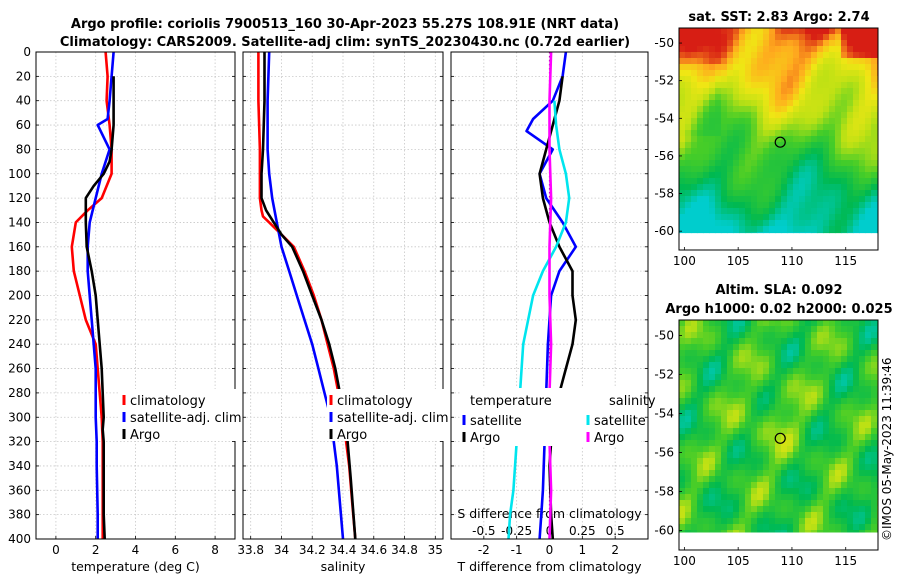 The width and height of the screenshot is (900, 580). I want to click on y-tick-label: 180, so click(19, 271).